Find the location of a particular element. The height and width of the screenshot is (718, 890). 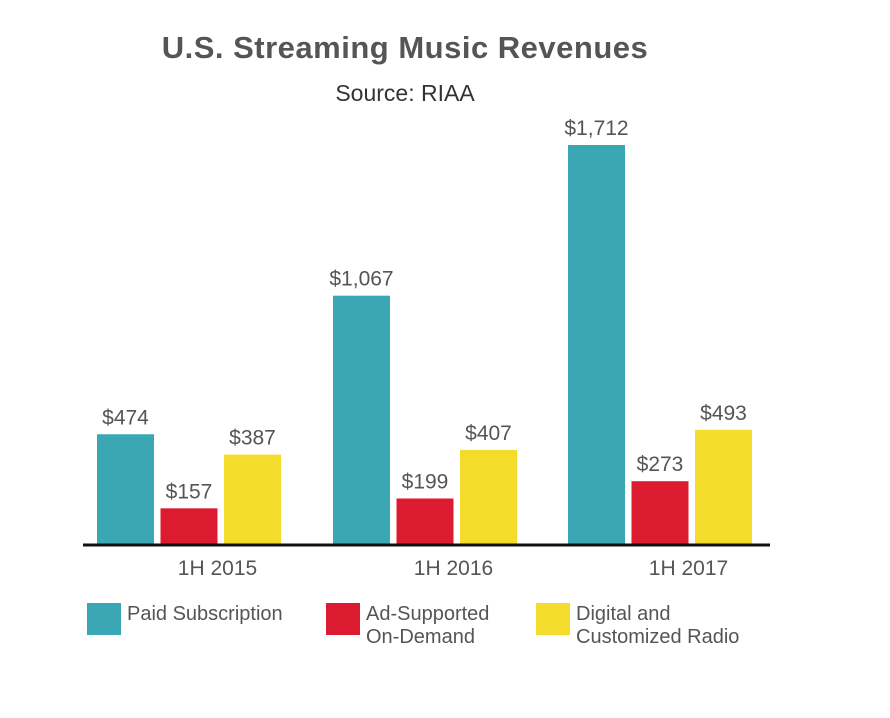

x-tick-label: 1H 2016 is located at coordinates (453, 568).